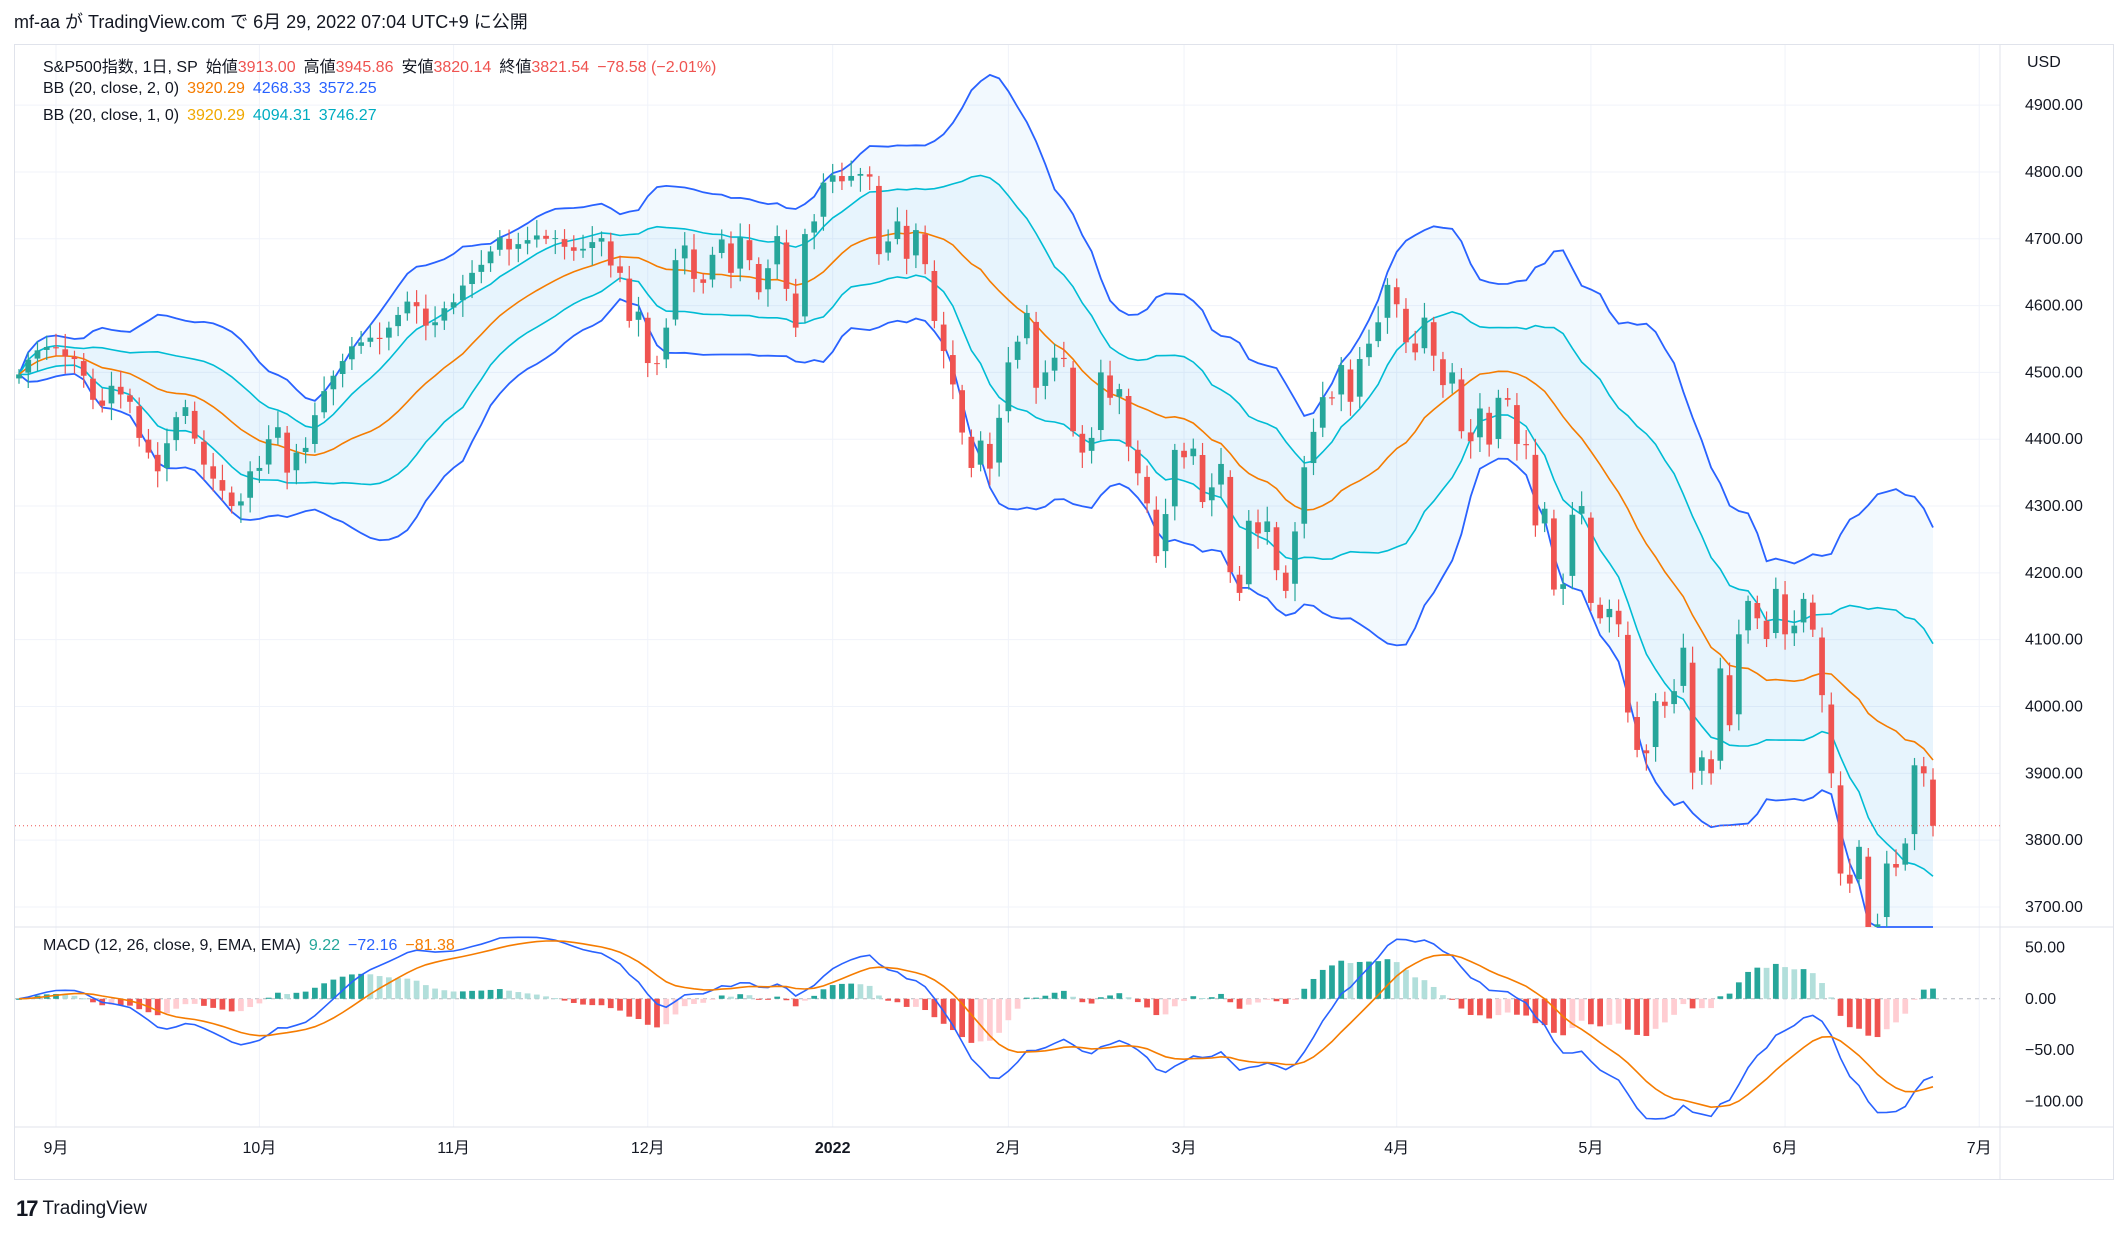 The image size is (2127, 1234). I want to click on legend-bb2-upper: 4268.33, so click(281, 88).